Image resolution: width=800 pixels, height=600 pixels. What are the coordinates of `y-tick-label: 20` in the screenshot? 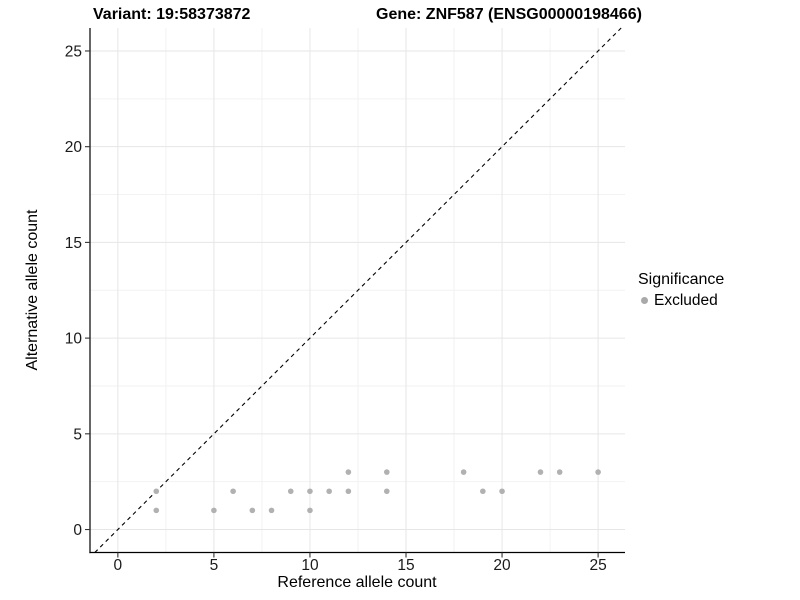 It's located at (74, 147).